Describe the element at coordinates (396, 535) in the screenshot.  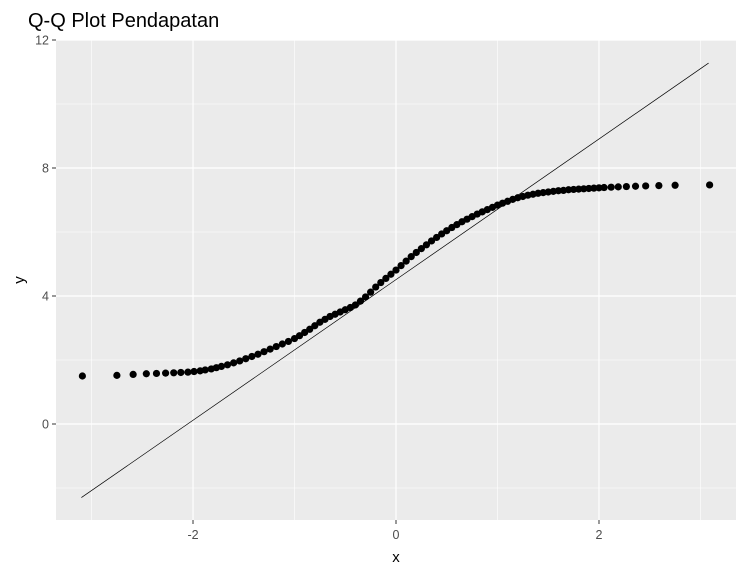
I see `x-tick-label: 0` at that location.